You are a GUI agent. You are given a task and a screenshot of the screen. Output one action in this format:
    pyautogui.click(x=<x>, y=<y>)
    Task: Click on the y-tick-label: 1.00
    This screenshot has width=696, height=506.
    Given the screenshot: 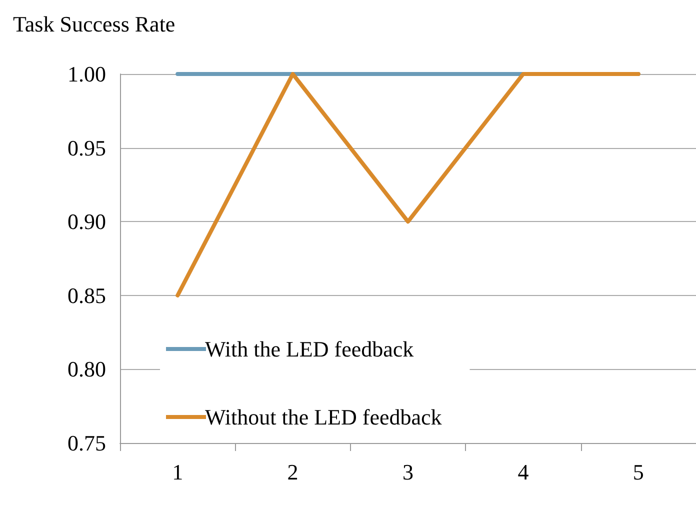 What is the action you would take?
    pyautogui.click(x=87, y=74)
    